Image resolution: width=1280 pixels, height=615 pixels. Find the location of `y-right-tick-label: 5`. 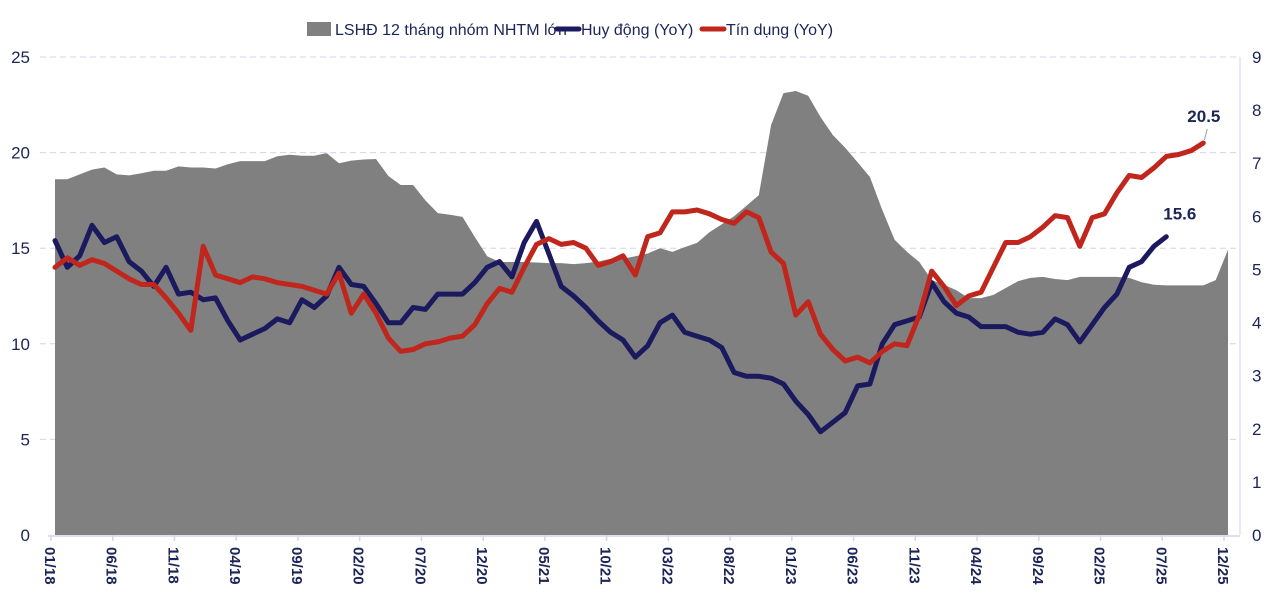

y-right-tick-label: 5 is located at coordinates (1256, 269).